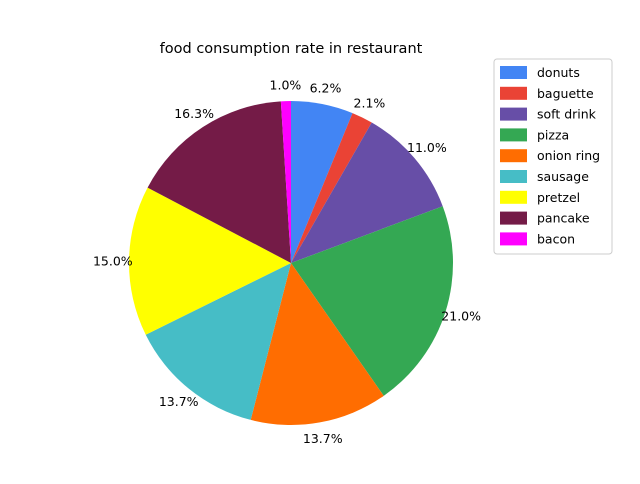 This screenshot has width=640, height=484. Describe the element at coordinates (286, 84) in the screenshot. I see `pie-percent-label: 1.0%` at that location.